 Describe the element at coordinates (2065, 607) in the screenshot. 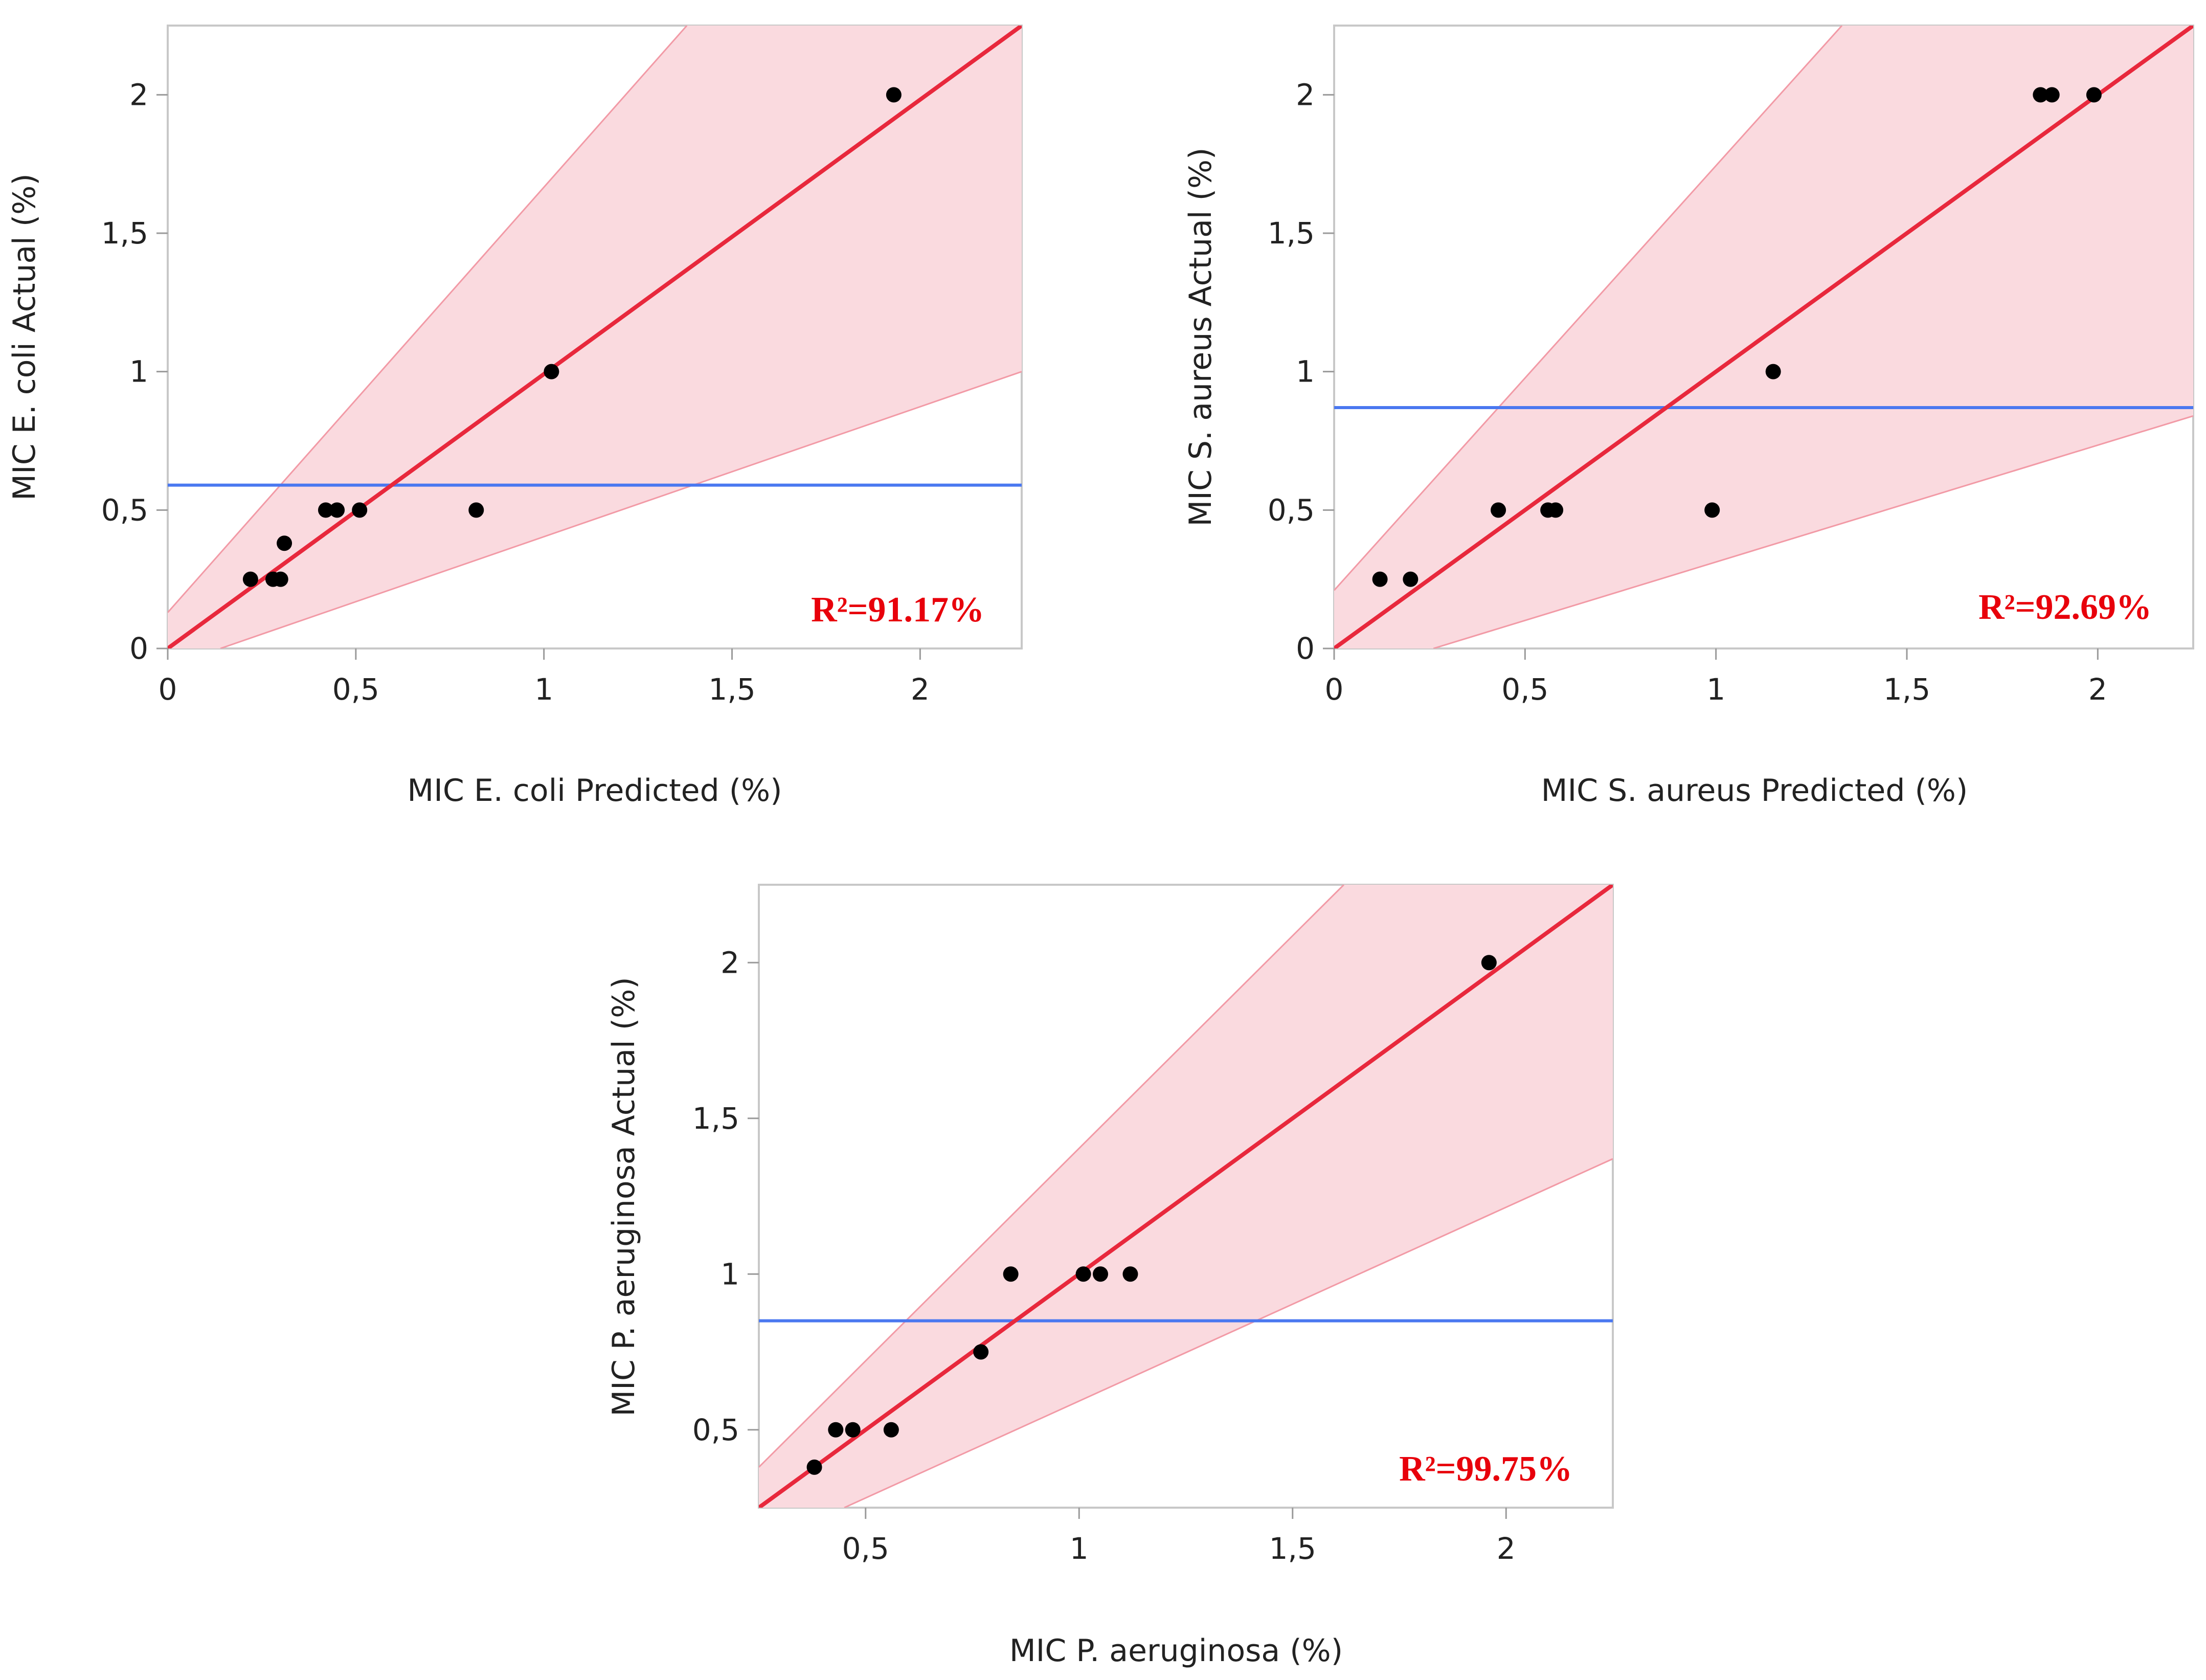

I see `r-squared-annotation: R²=92.69%` at that location.